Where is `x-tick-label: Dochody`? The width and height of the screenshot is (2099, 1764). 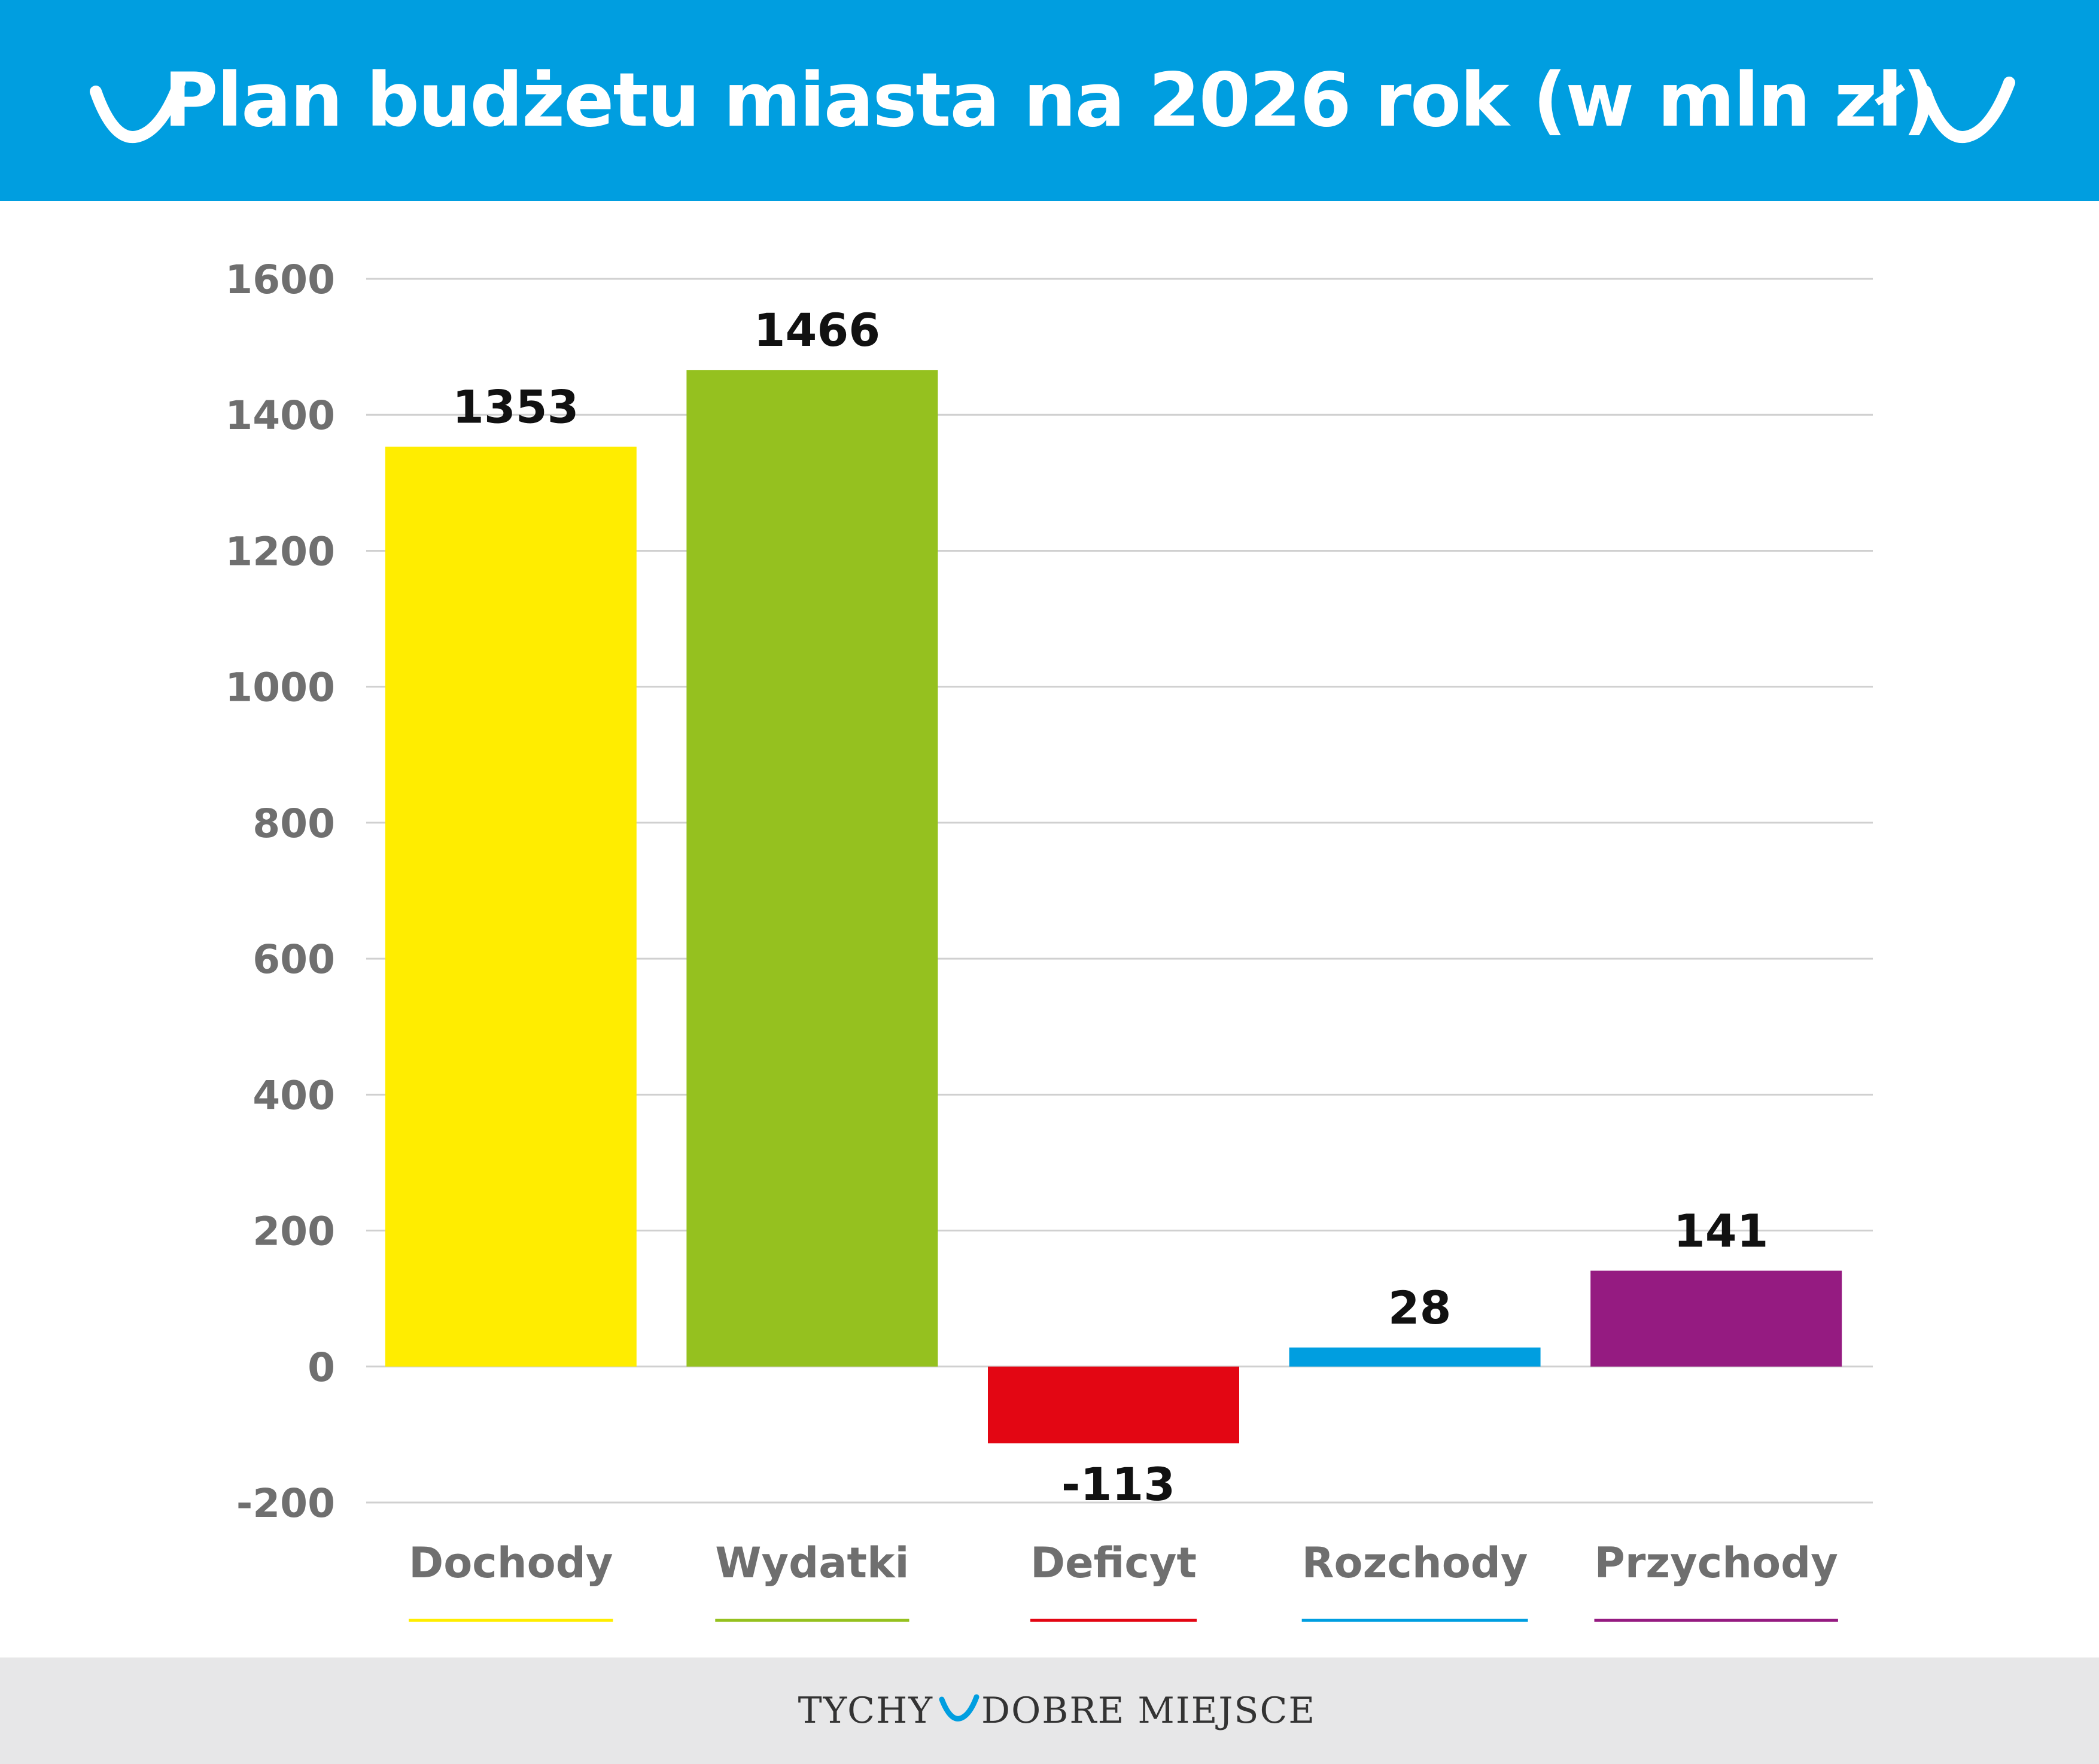
x-tick-label: Dochody is located at coordinates (511, 1562).